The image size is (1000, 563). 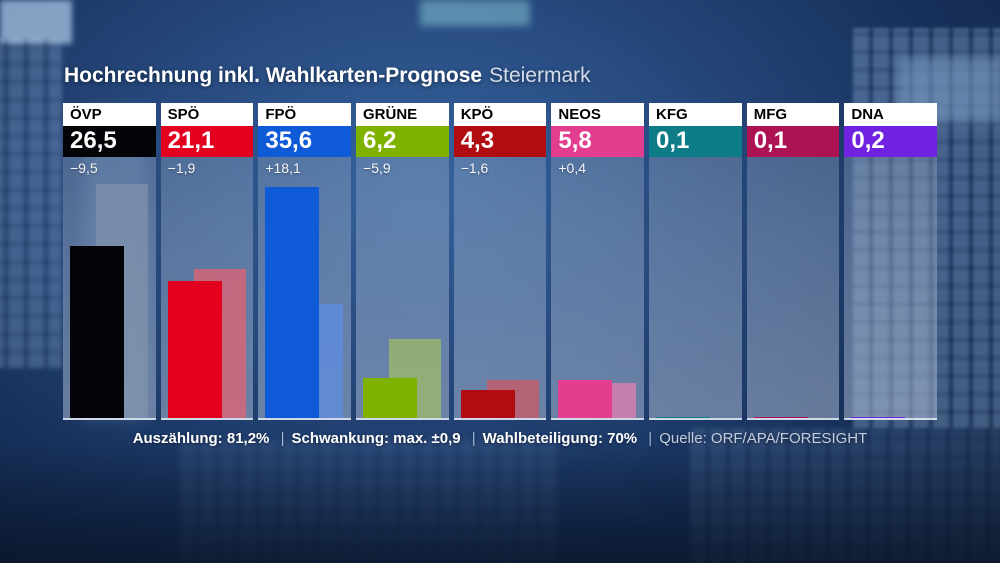 I want to click on party-name-label: NEOS, so click(x=598, y=114).